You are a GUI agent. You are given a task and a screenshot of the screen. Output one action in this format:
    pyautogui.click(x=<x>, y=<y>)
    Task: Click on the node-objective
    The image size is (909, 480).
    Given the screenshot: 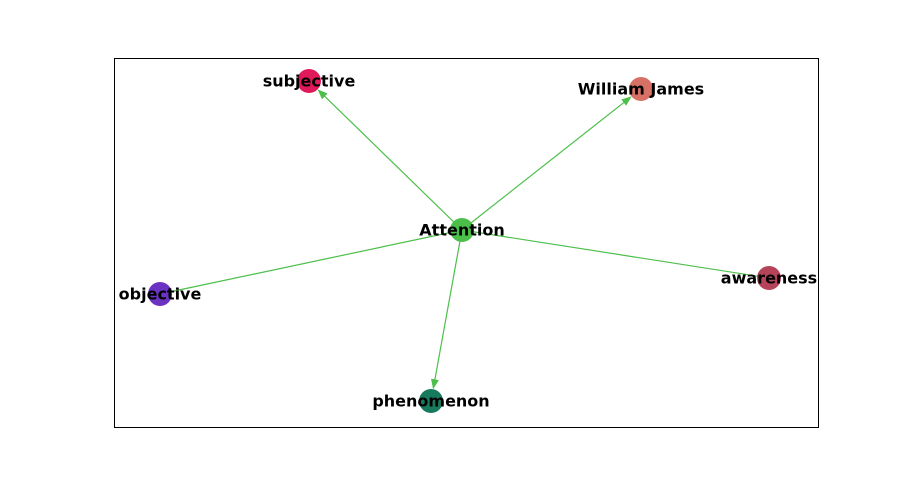 What is the action you would take?
    pyautogui.click(x=160, y=294)
    